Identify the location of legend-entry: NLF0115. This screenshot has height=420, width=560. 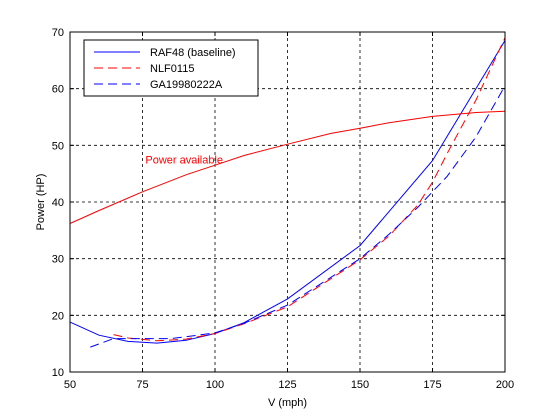
(172, 69).